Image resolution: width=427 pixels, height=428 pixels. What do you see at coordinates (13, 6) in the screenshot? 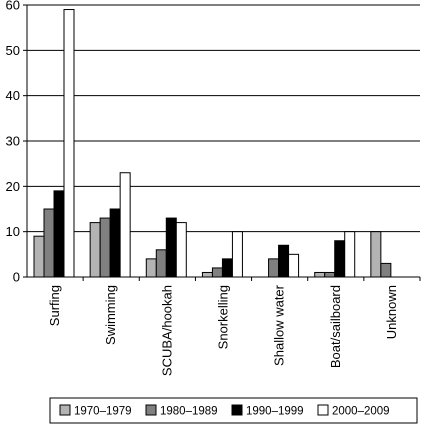
I see `y-tick-label: 60` at bounding box center [13, 6].